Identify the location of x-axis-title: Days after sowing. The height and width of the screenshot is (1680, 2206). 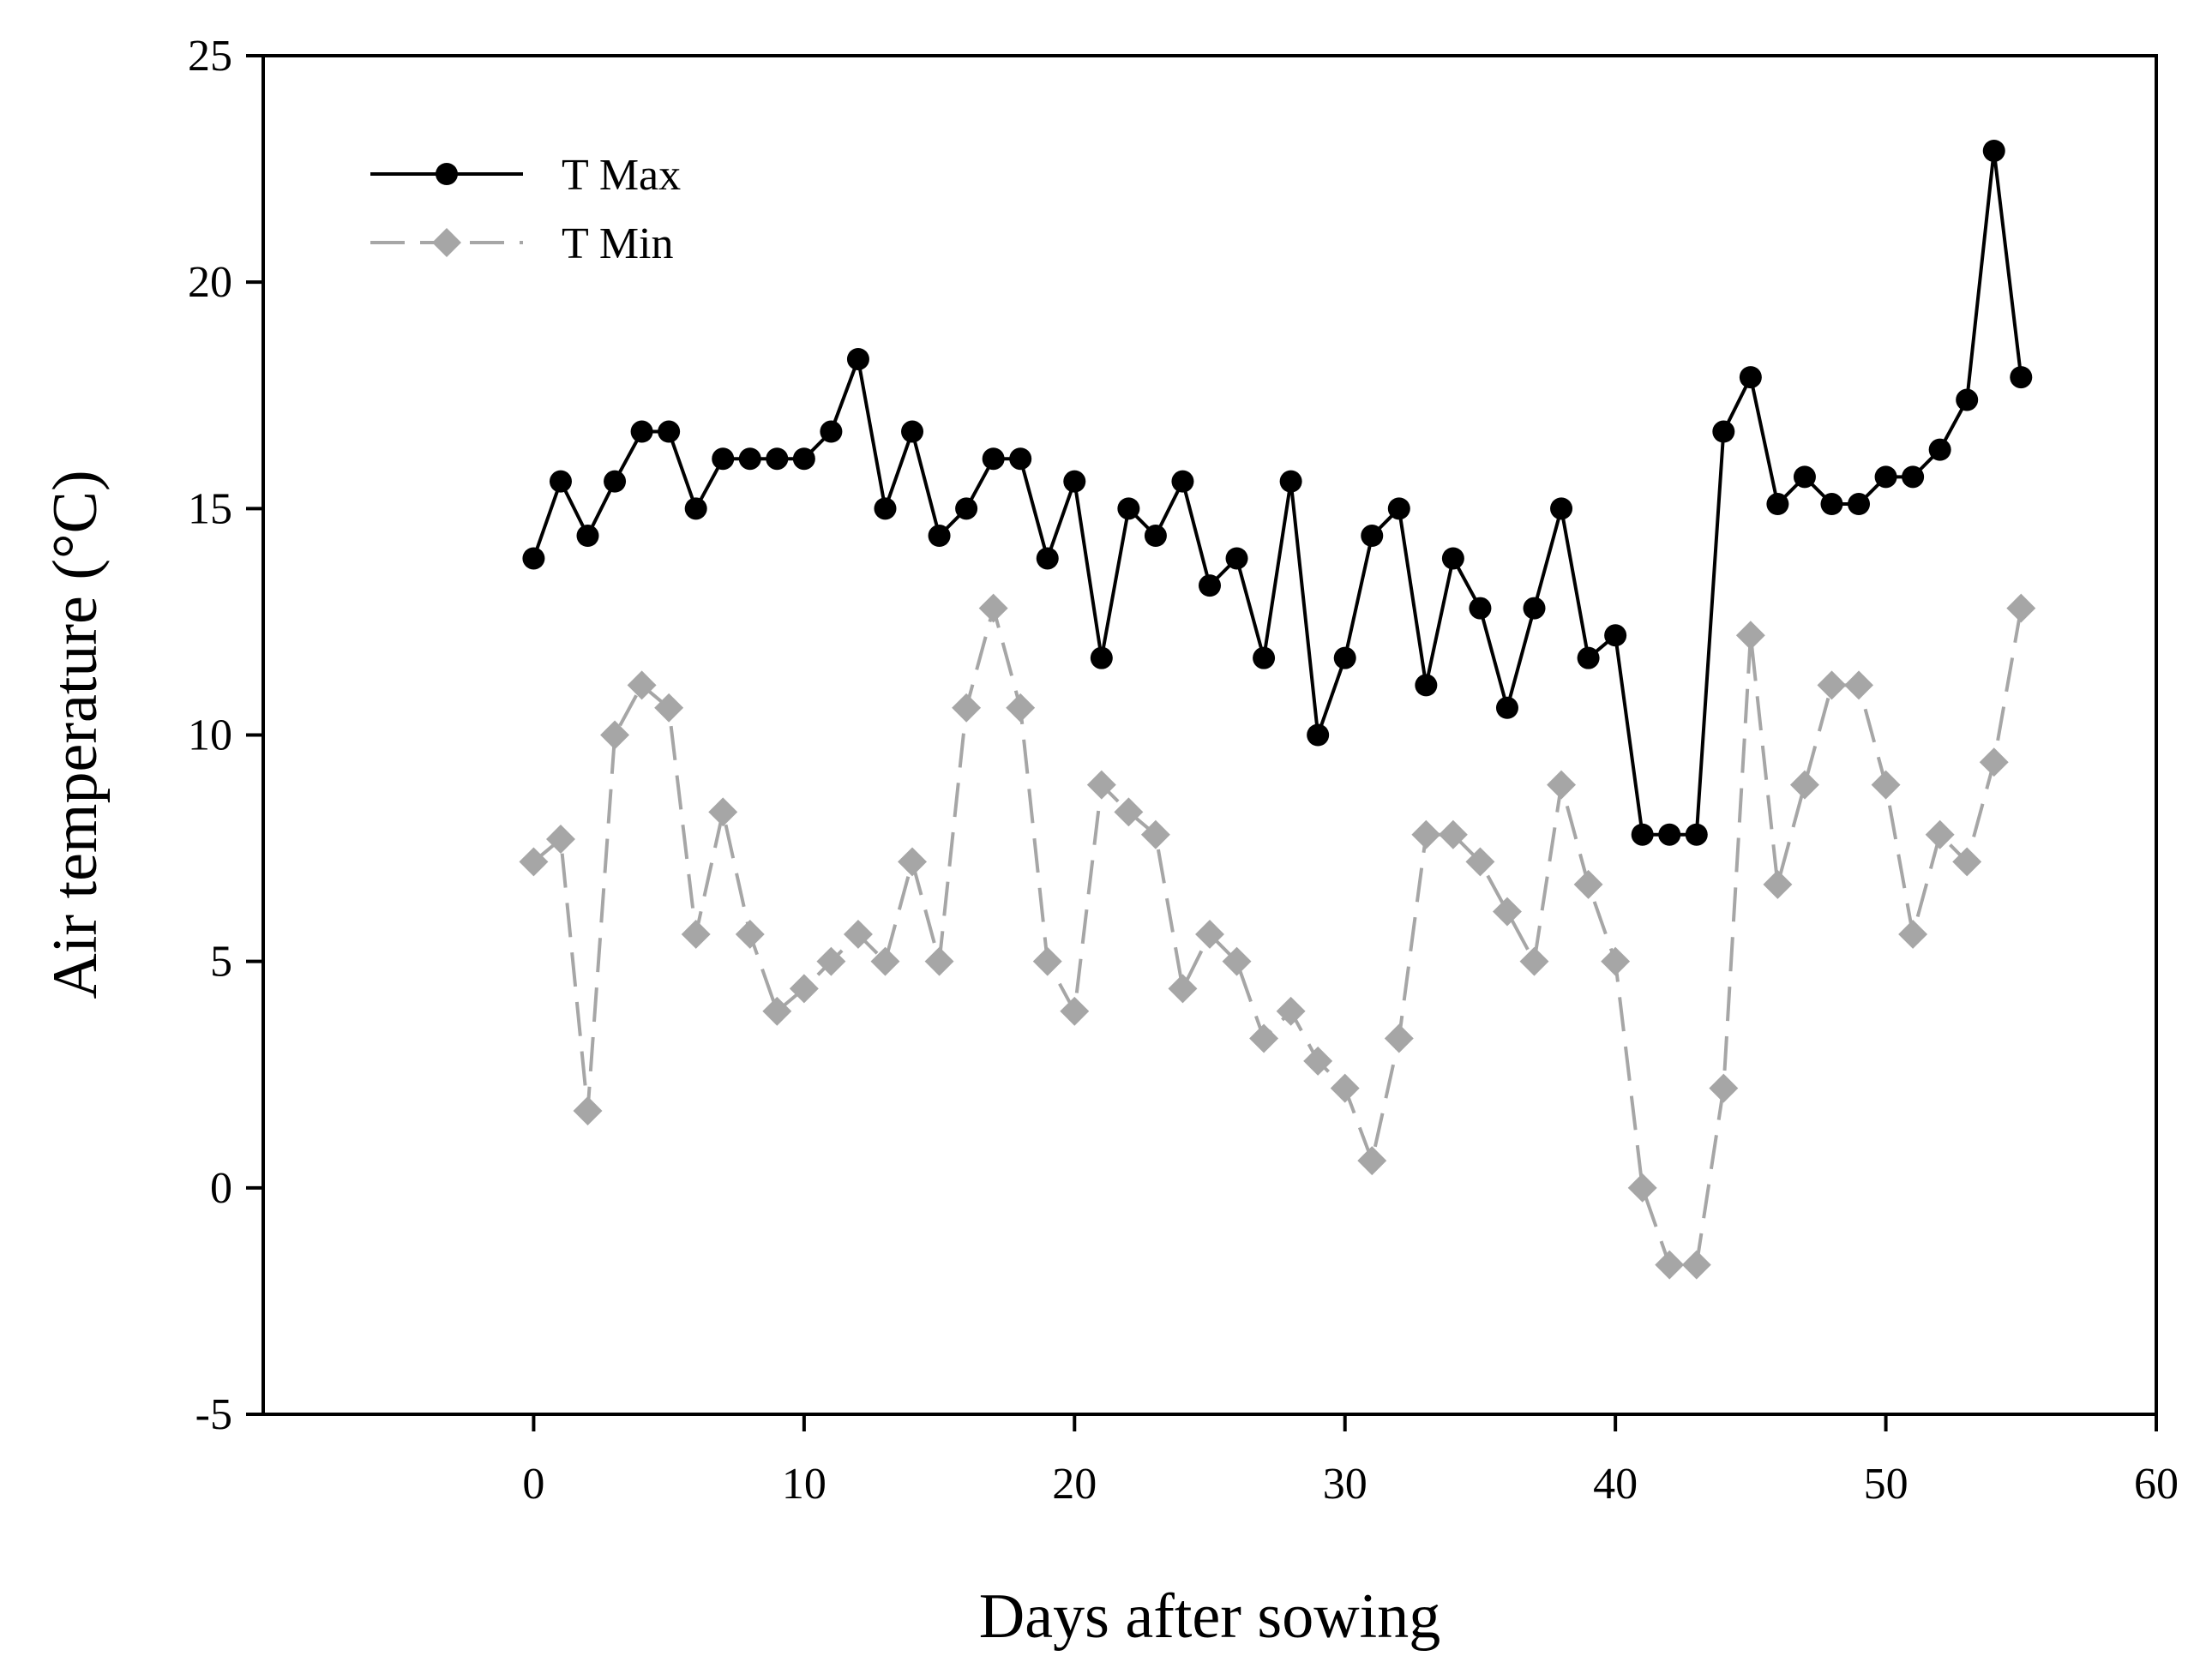
(1209, 1616).